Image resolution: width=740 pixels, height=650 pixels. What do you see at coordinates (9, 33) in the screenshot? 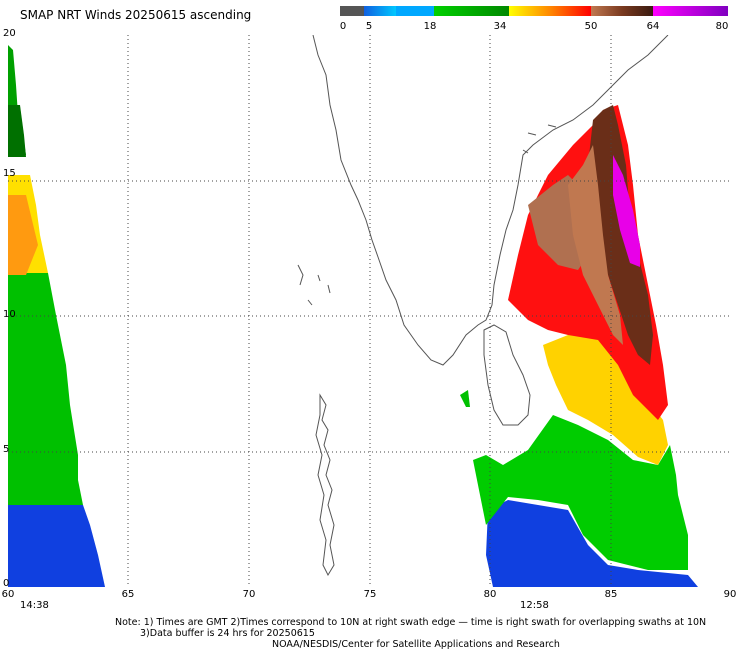
I see `lat-tick-20: 20` at bounding box center [9, 33].